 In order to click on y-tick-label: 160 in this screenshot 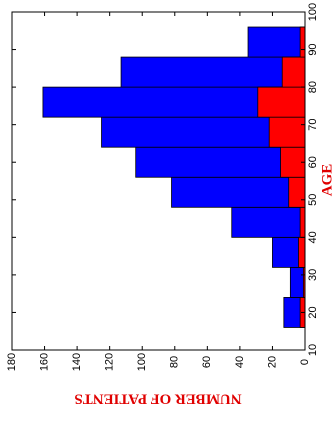, I will do `click(44, 362)`.